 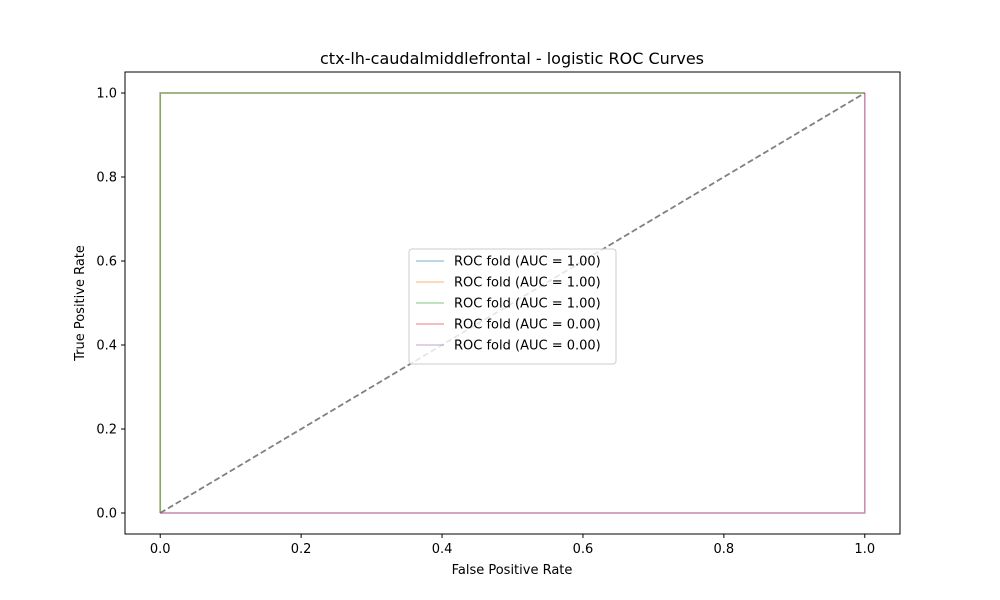 I want to click on x-tick-label: 1.0, so click(x=864, y=549).